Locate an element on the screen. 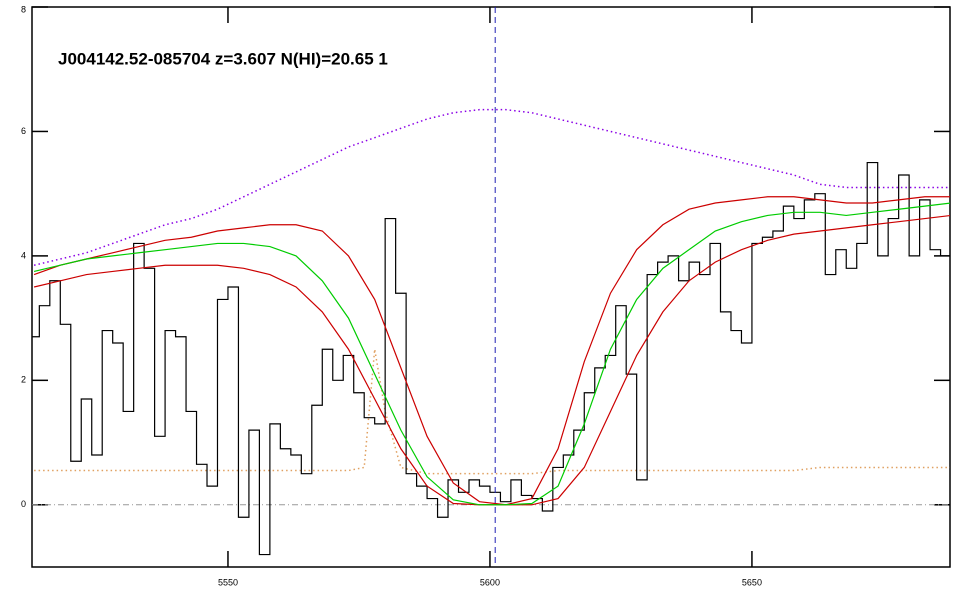  y-tick-label: 4 is located at coordinates (23, 255).